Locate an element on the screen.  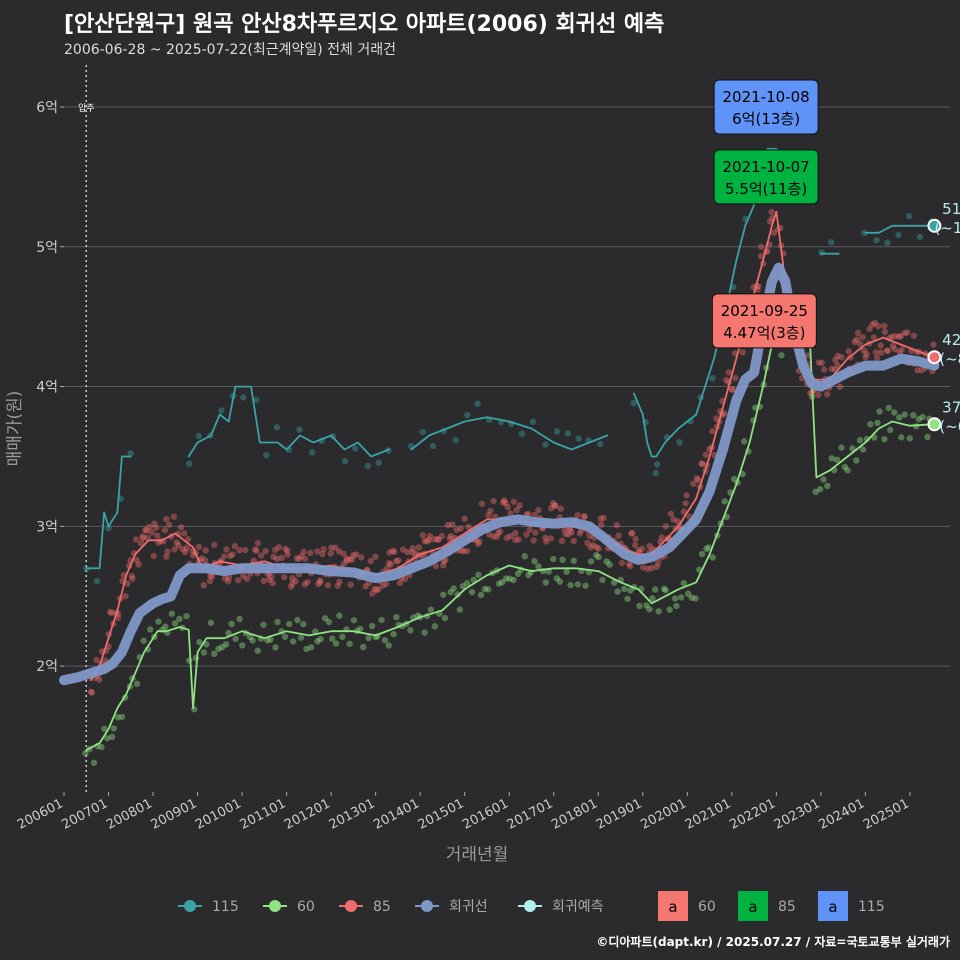
annotation-rect is located at coordinates (766, 177).